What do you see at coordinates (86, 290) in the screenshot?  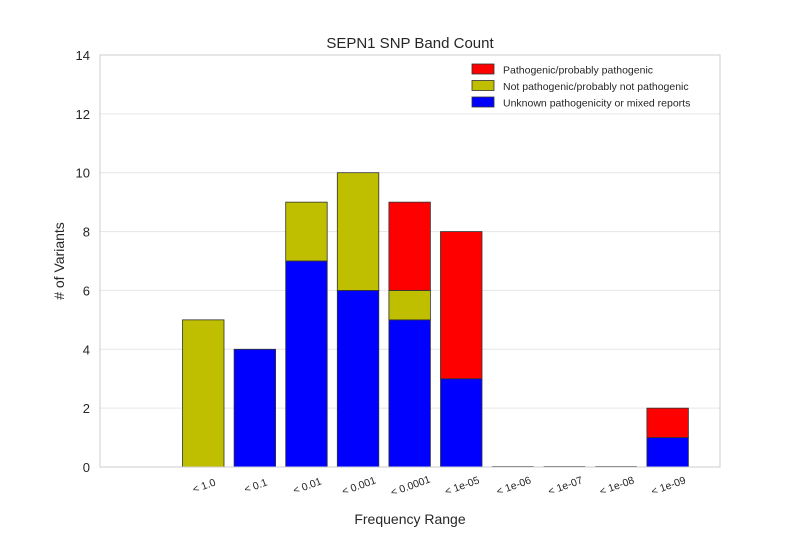 I see `y-tick-label: 6` at bounding box center [86, 290].